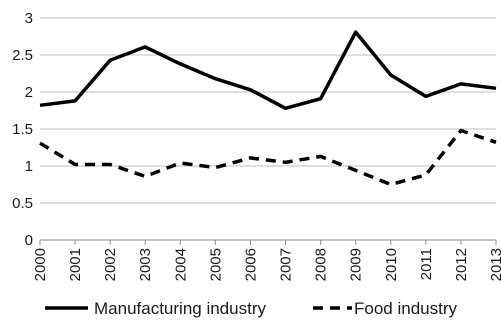  Describe the element at coordinates (356, 264) in the screenshot. I see `x-tick-label: 2009` at that location.